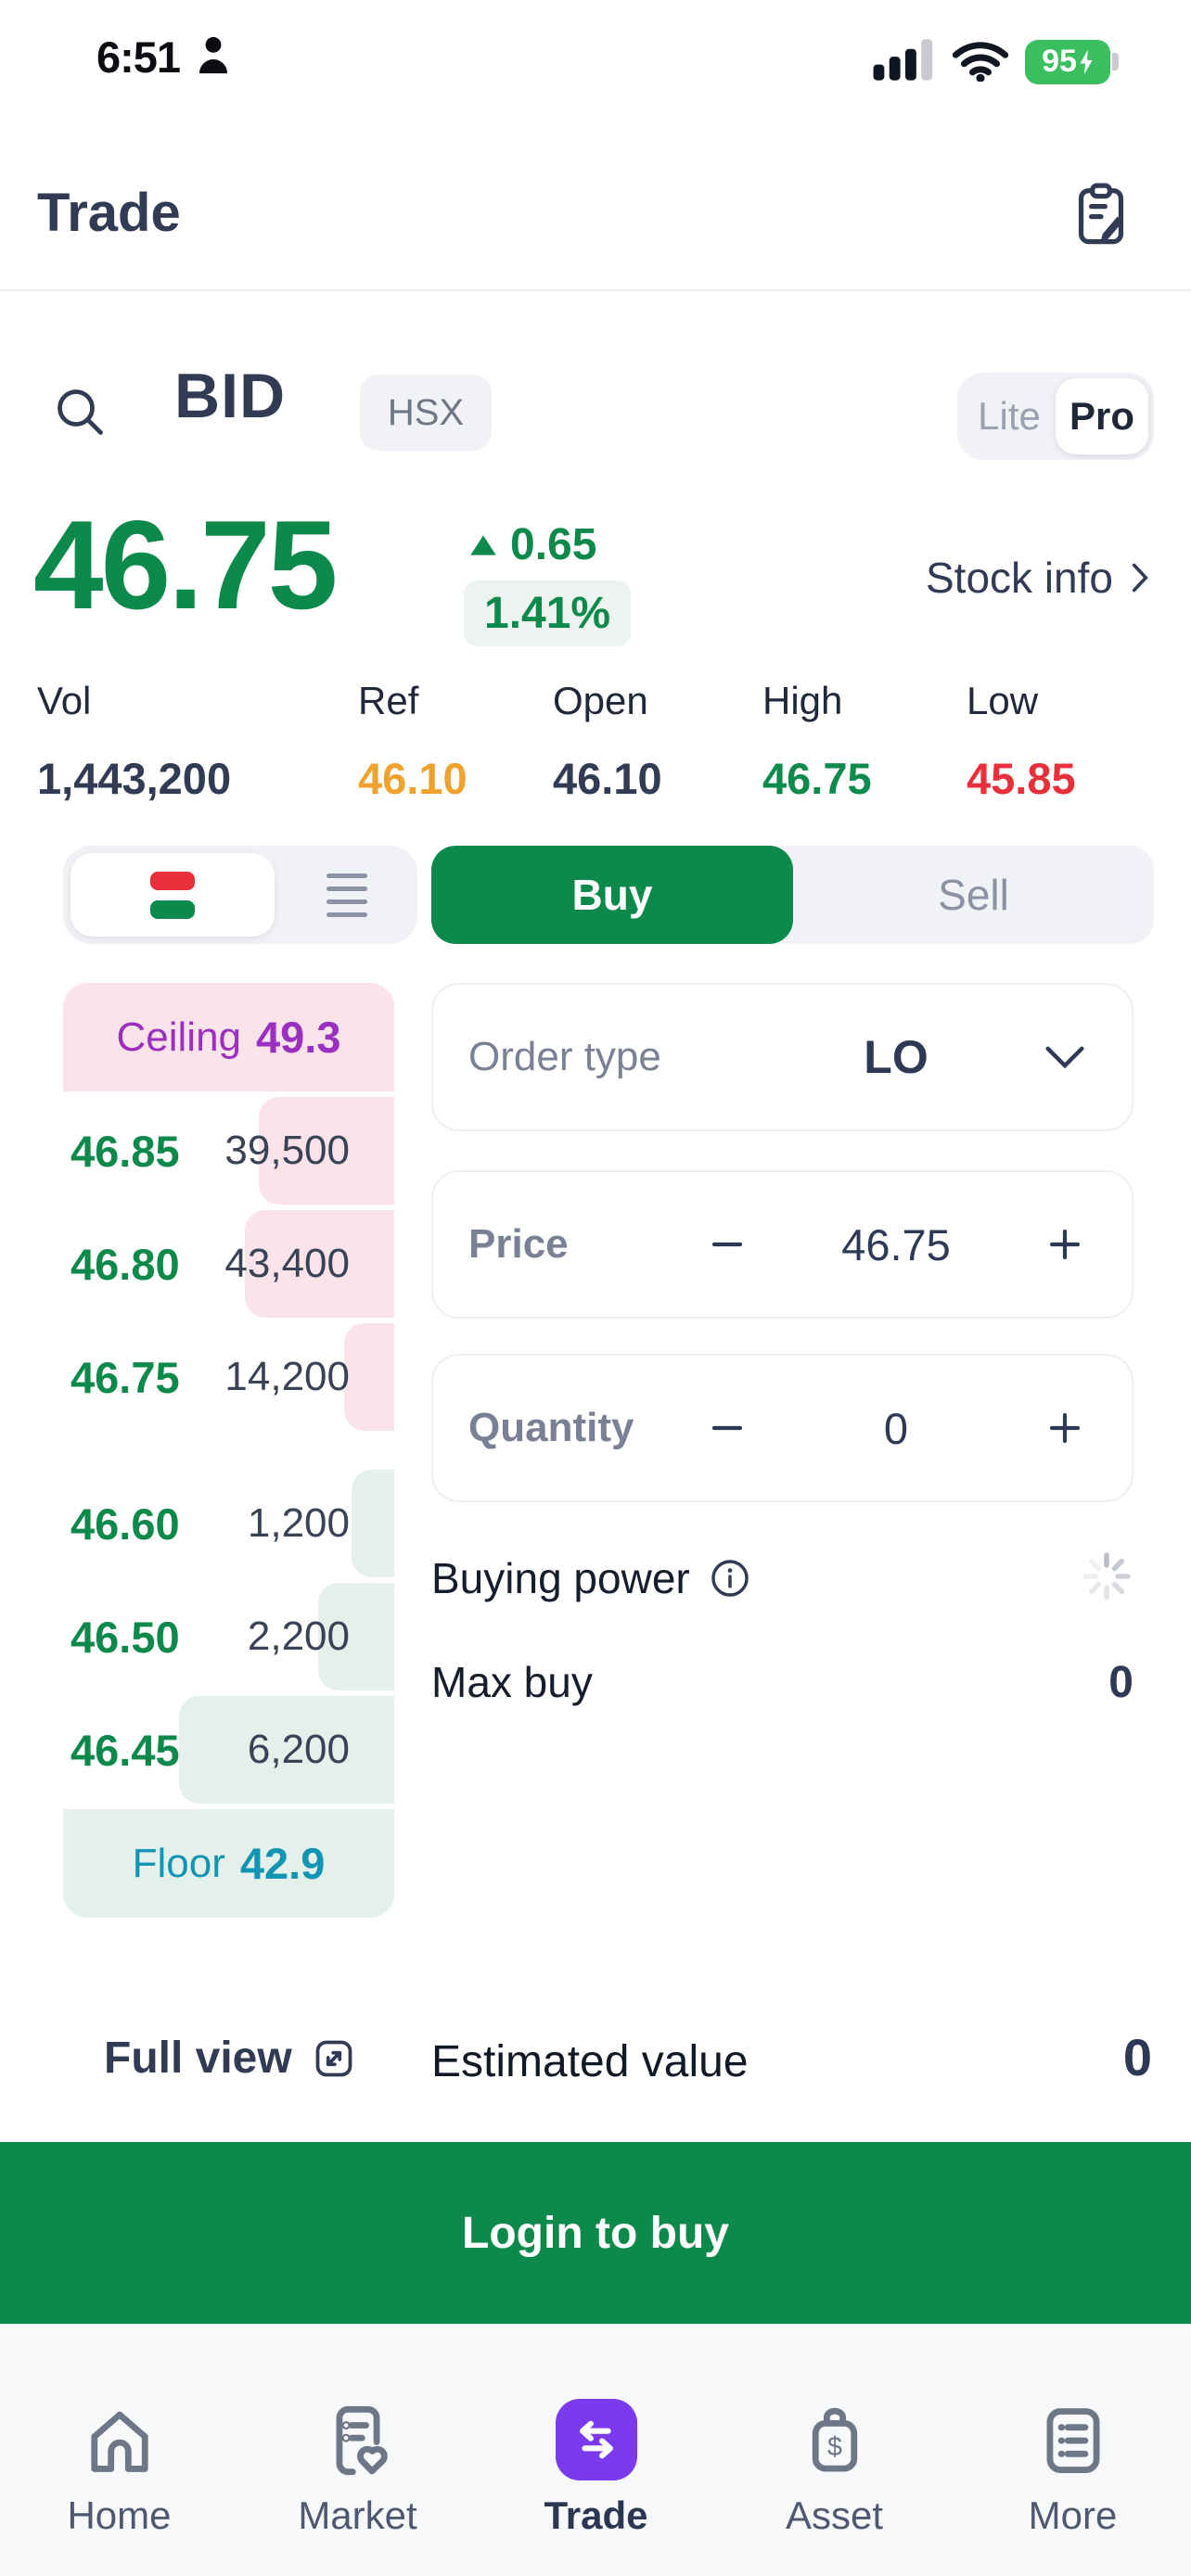  What do you see at coordinates (109, 213) in the screenshot?
I see `page-title: Trade` at bounding box center [109, 213].